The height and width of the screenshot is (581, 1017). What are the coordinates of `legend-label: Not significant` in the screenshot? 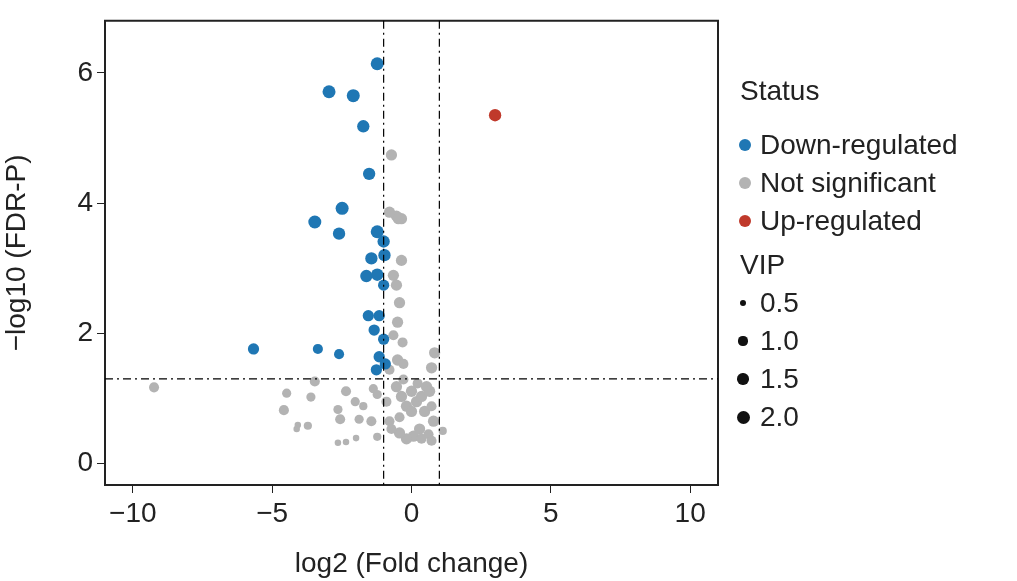 It's located at (848, 183).